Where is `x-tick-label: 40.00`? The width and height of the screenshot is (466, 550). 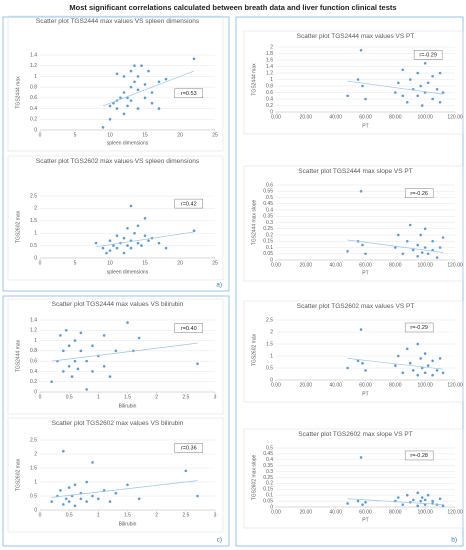 x-tick-label: 40.00 is located at coordinates (335, 117).